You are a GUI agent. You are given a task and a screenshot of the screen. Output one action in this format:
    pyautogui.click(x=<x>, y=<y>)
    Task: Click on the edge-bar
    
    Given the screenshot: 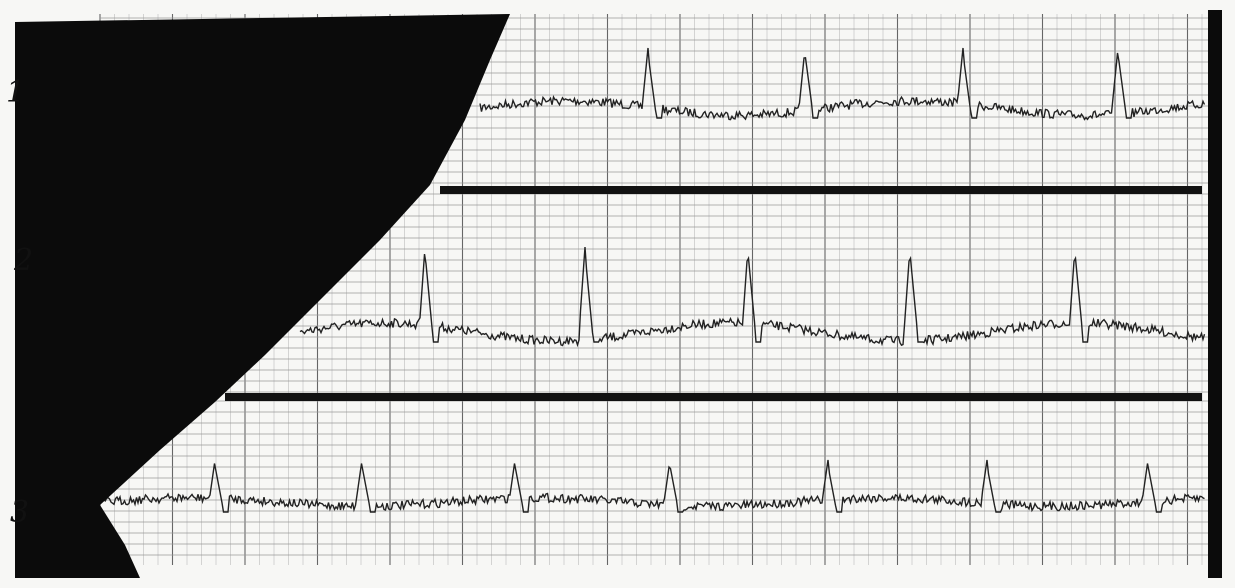 What is the action you would take?
    pyautogui.click(x=1215, y=294)
    